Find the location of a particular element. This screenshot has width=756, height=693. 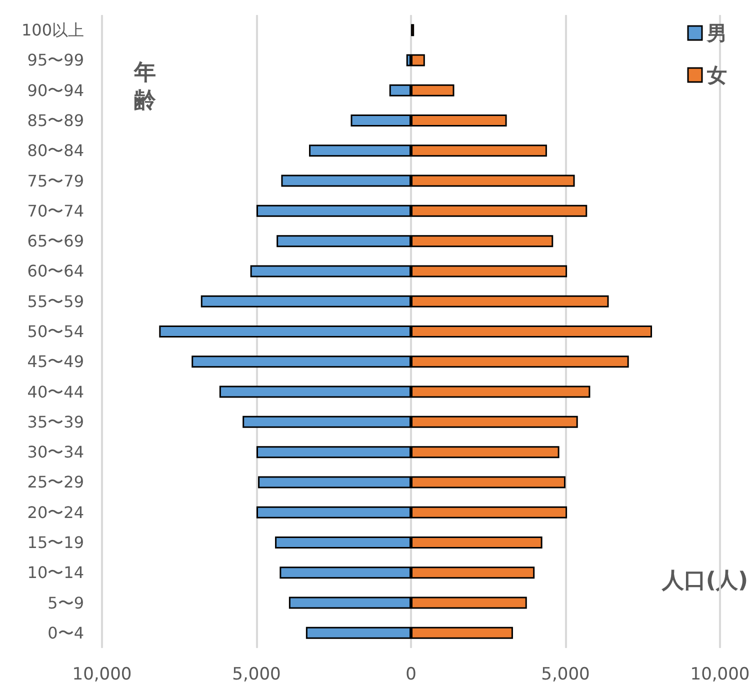

y-tick-label: 75〜79 is located at coordinates (55, 180).